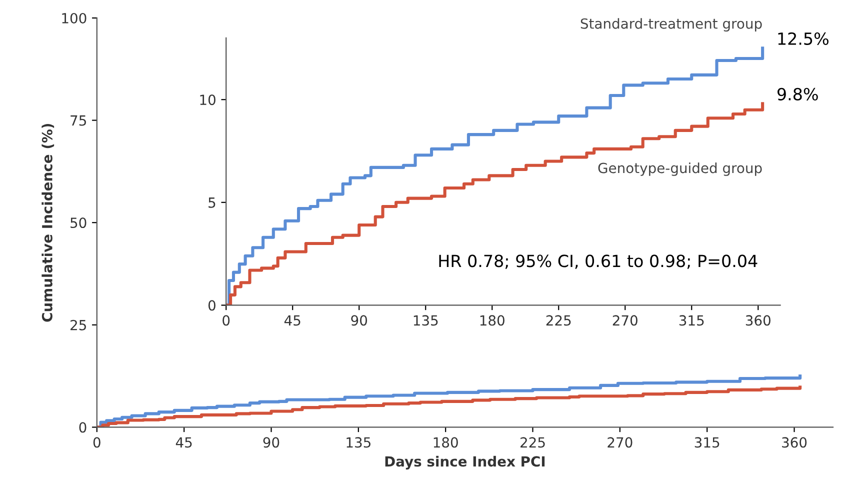 The height and width of the screenshot is (486, 850). Describe the element at coordinates (78, 223) in the screenshot. I see `y-tick-label: 50` at that location.